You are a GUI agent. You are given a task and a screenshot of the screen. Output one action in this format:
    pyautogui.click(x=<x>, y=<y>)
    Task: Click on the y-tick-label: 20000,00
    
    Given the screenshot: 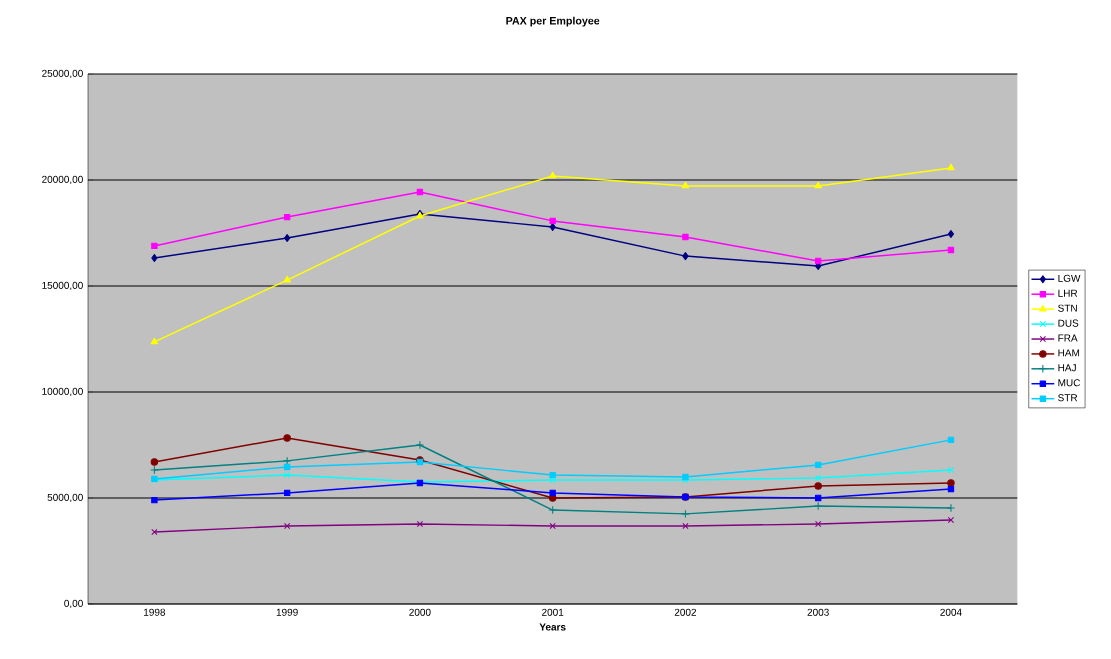 What is the action you would take?
    pyautogui.click(x=62, y=180)
    